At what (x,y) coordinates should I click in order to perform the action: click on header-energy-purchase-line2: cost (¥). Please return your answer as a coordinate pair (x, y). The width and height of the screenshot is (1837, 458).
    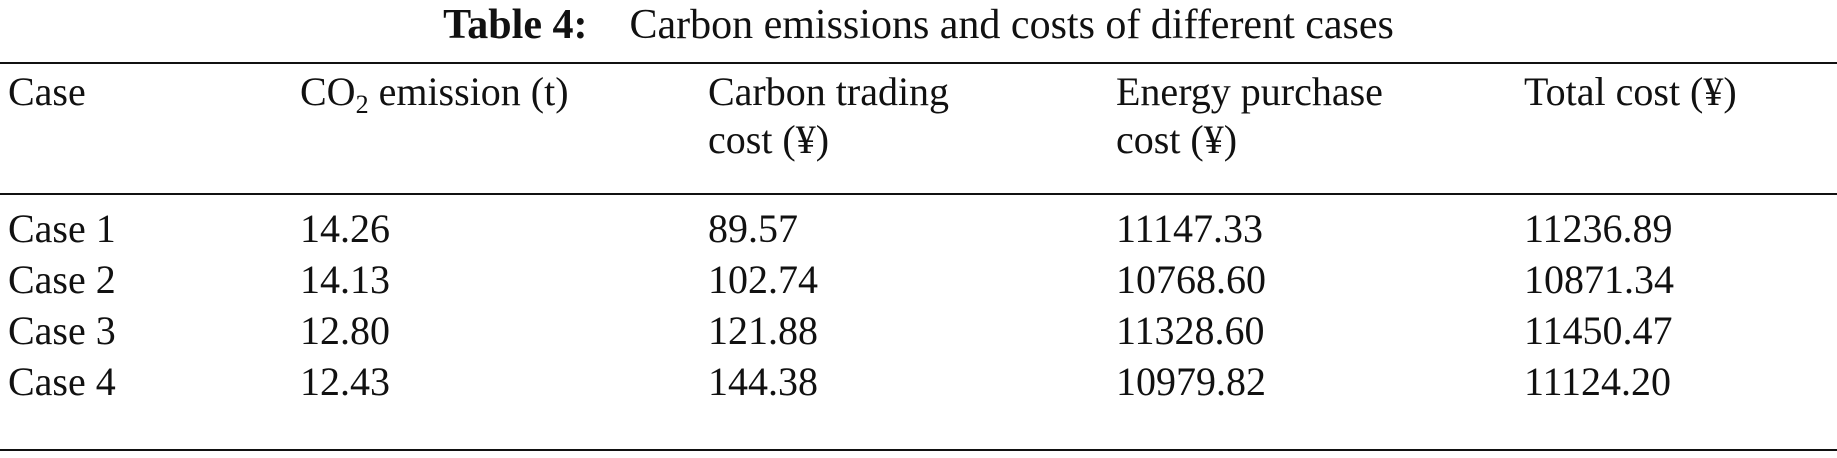
    Looking at the image, I should click on (1177, 139).